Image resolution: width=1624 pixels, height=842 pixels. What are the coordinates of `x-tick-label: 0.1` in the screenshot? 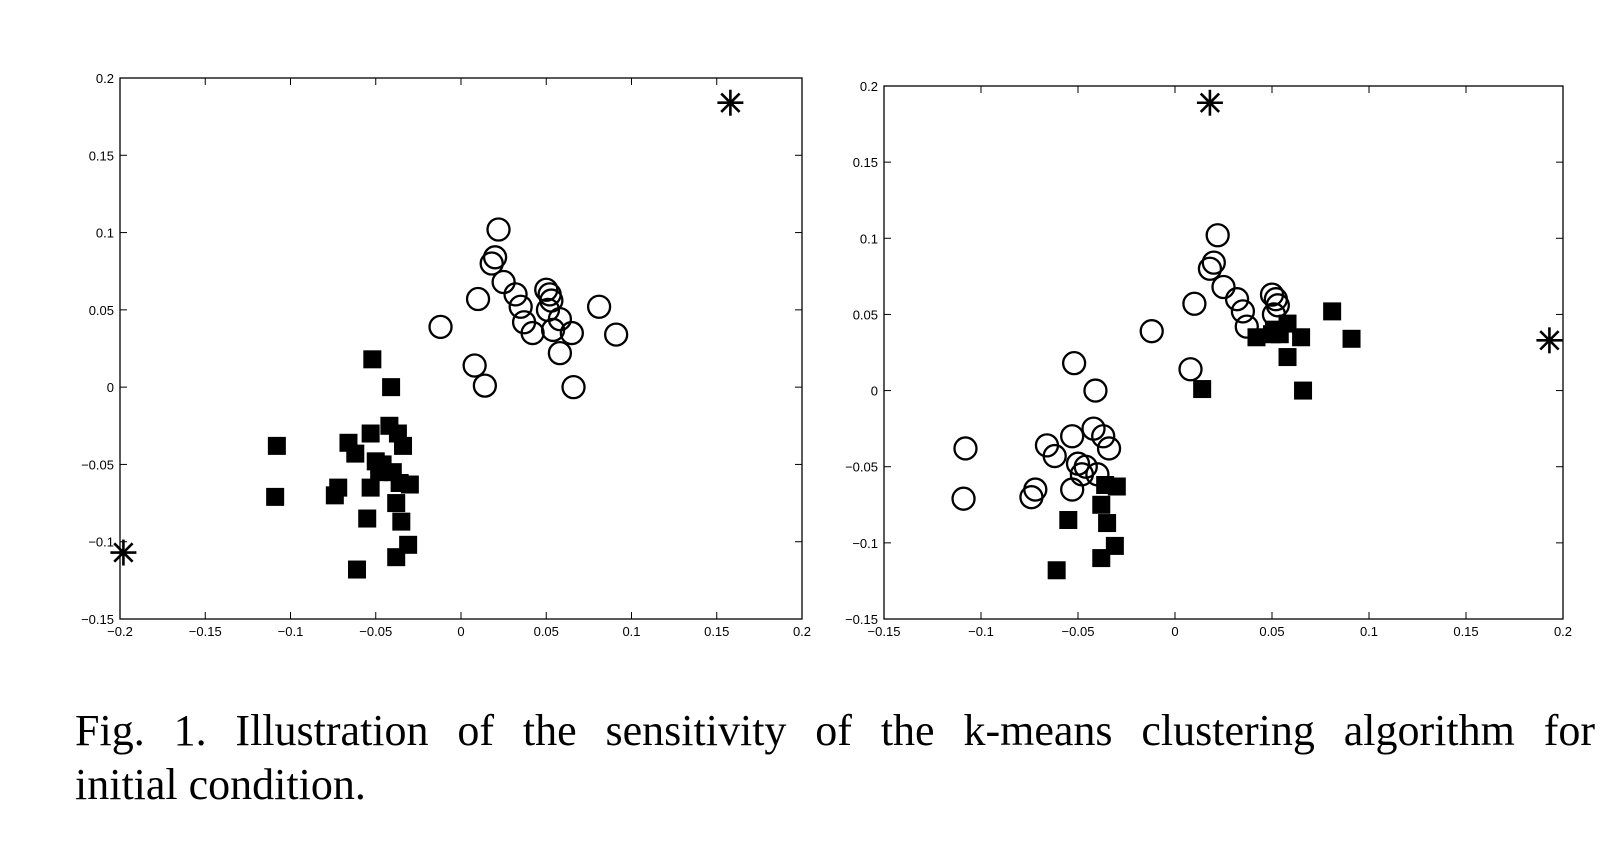 It's located at (631, 631).